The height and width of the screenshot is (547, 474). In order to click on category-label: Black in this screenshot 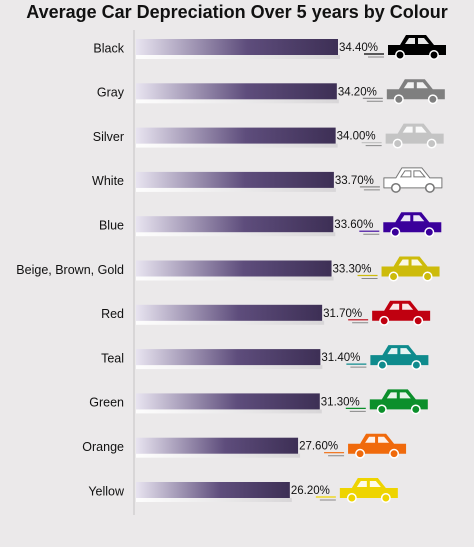, I will do `click(108, 48)`.